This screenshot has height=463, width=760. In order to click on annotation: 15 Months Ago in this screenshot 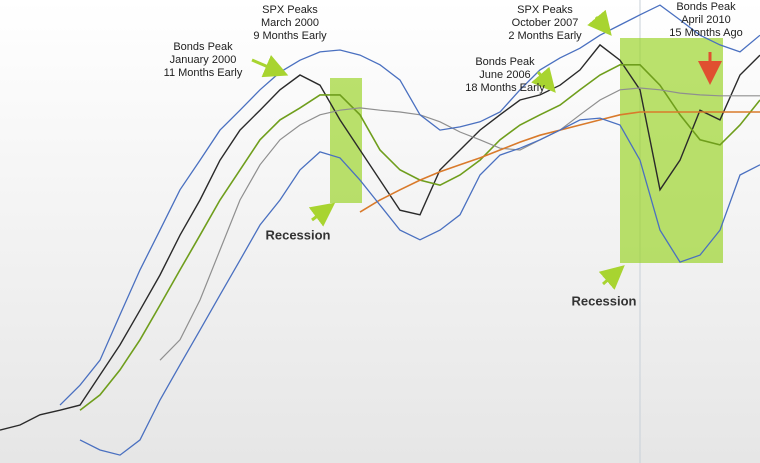, I will do `click(705, 33)`.